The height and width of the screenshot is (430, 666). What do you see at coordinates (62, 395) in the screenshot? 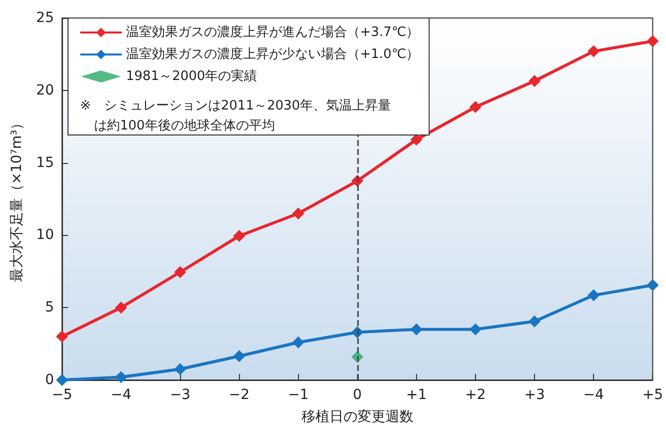
I see `x-tick-label: −5` at bounding box center [62, 395].